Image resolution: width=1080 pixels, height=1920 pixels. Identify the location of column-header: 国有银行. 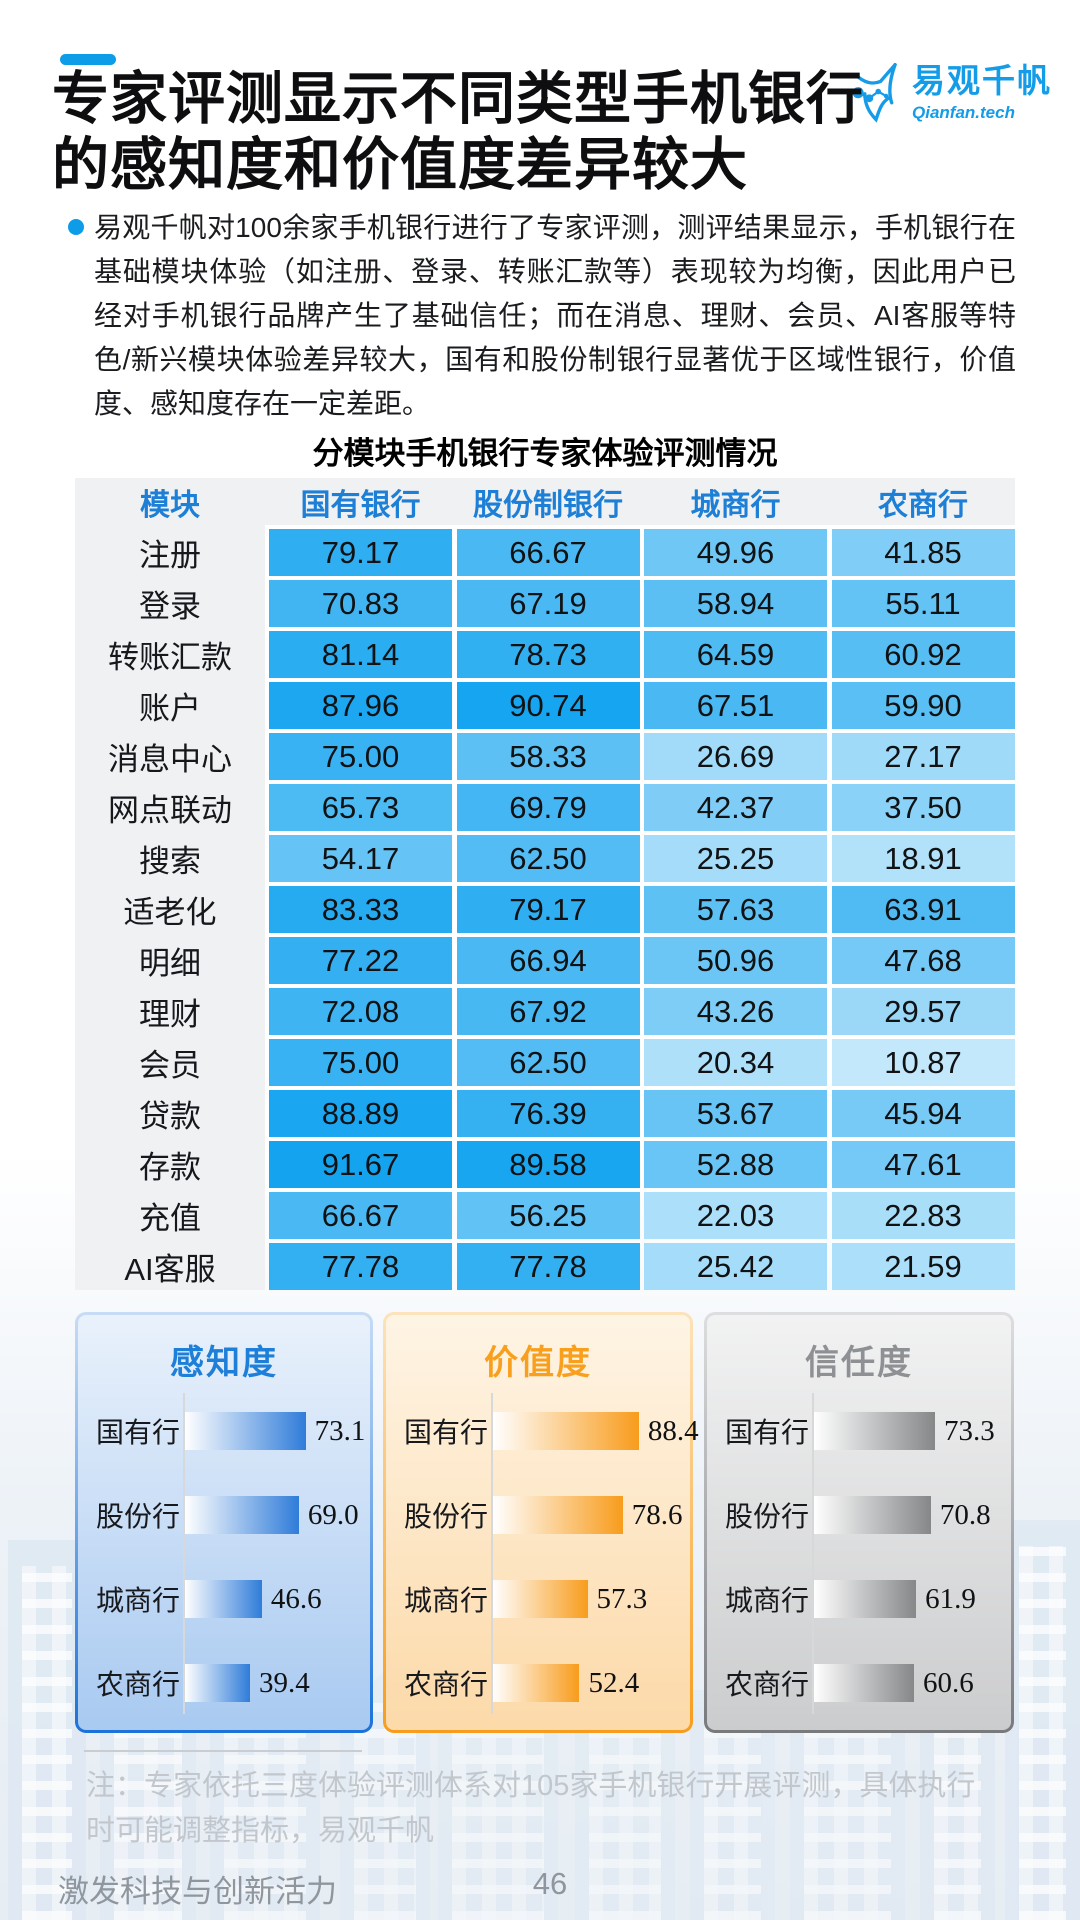
(360, 505).